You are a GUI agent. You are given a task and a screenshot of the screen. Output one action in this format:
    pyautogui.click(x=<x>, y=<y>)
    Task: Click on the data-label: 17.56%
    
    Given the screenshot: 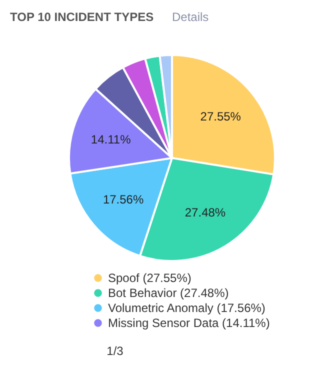 What is the action you would take?
    pyautogui.click(x=123, y=199)
    